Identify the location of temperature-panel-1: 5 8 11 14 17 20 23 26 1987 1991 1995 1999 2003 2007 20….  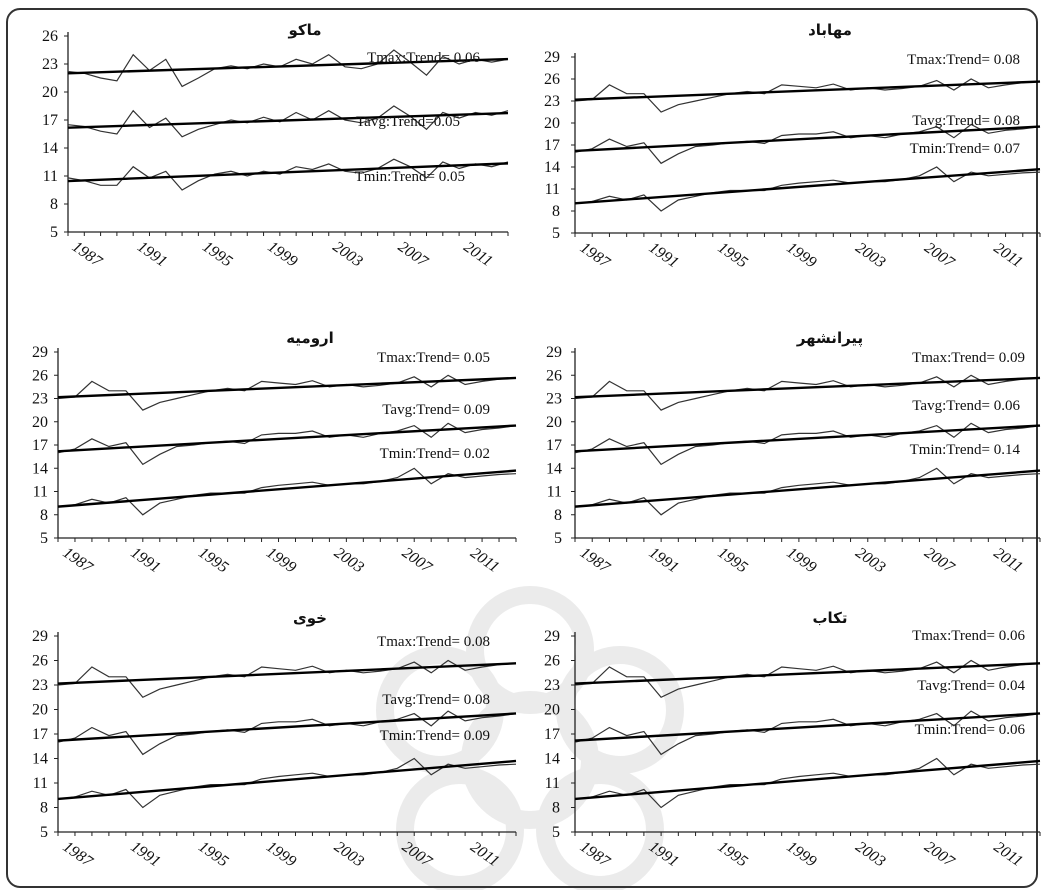
(275, 146).